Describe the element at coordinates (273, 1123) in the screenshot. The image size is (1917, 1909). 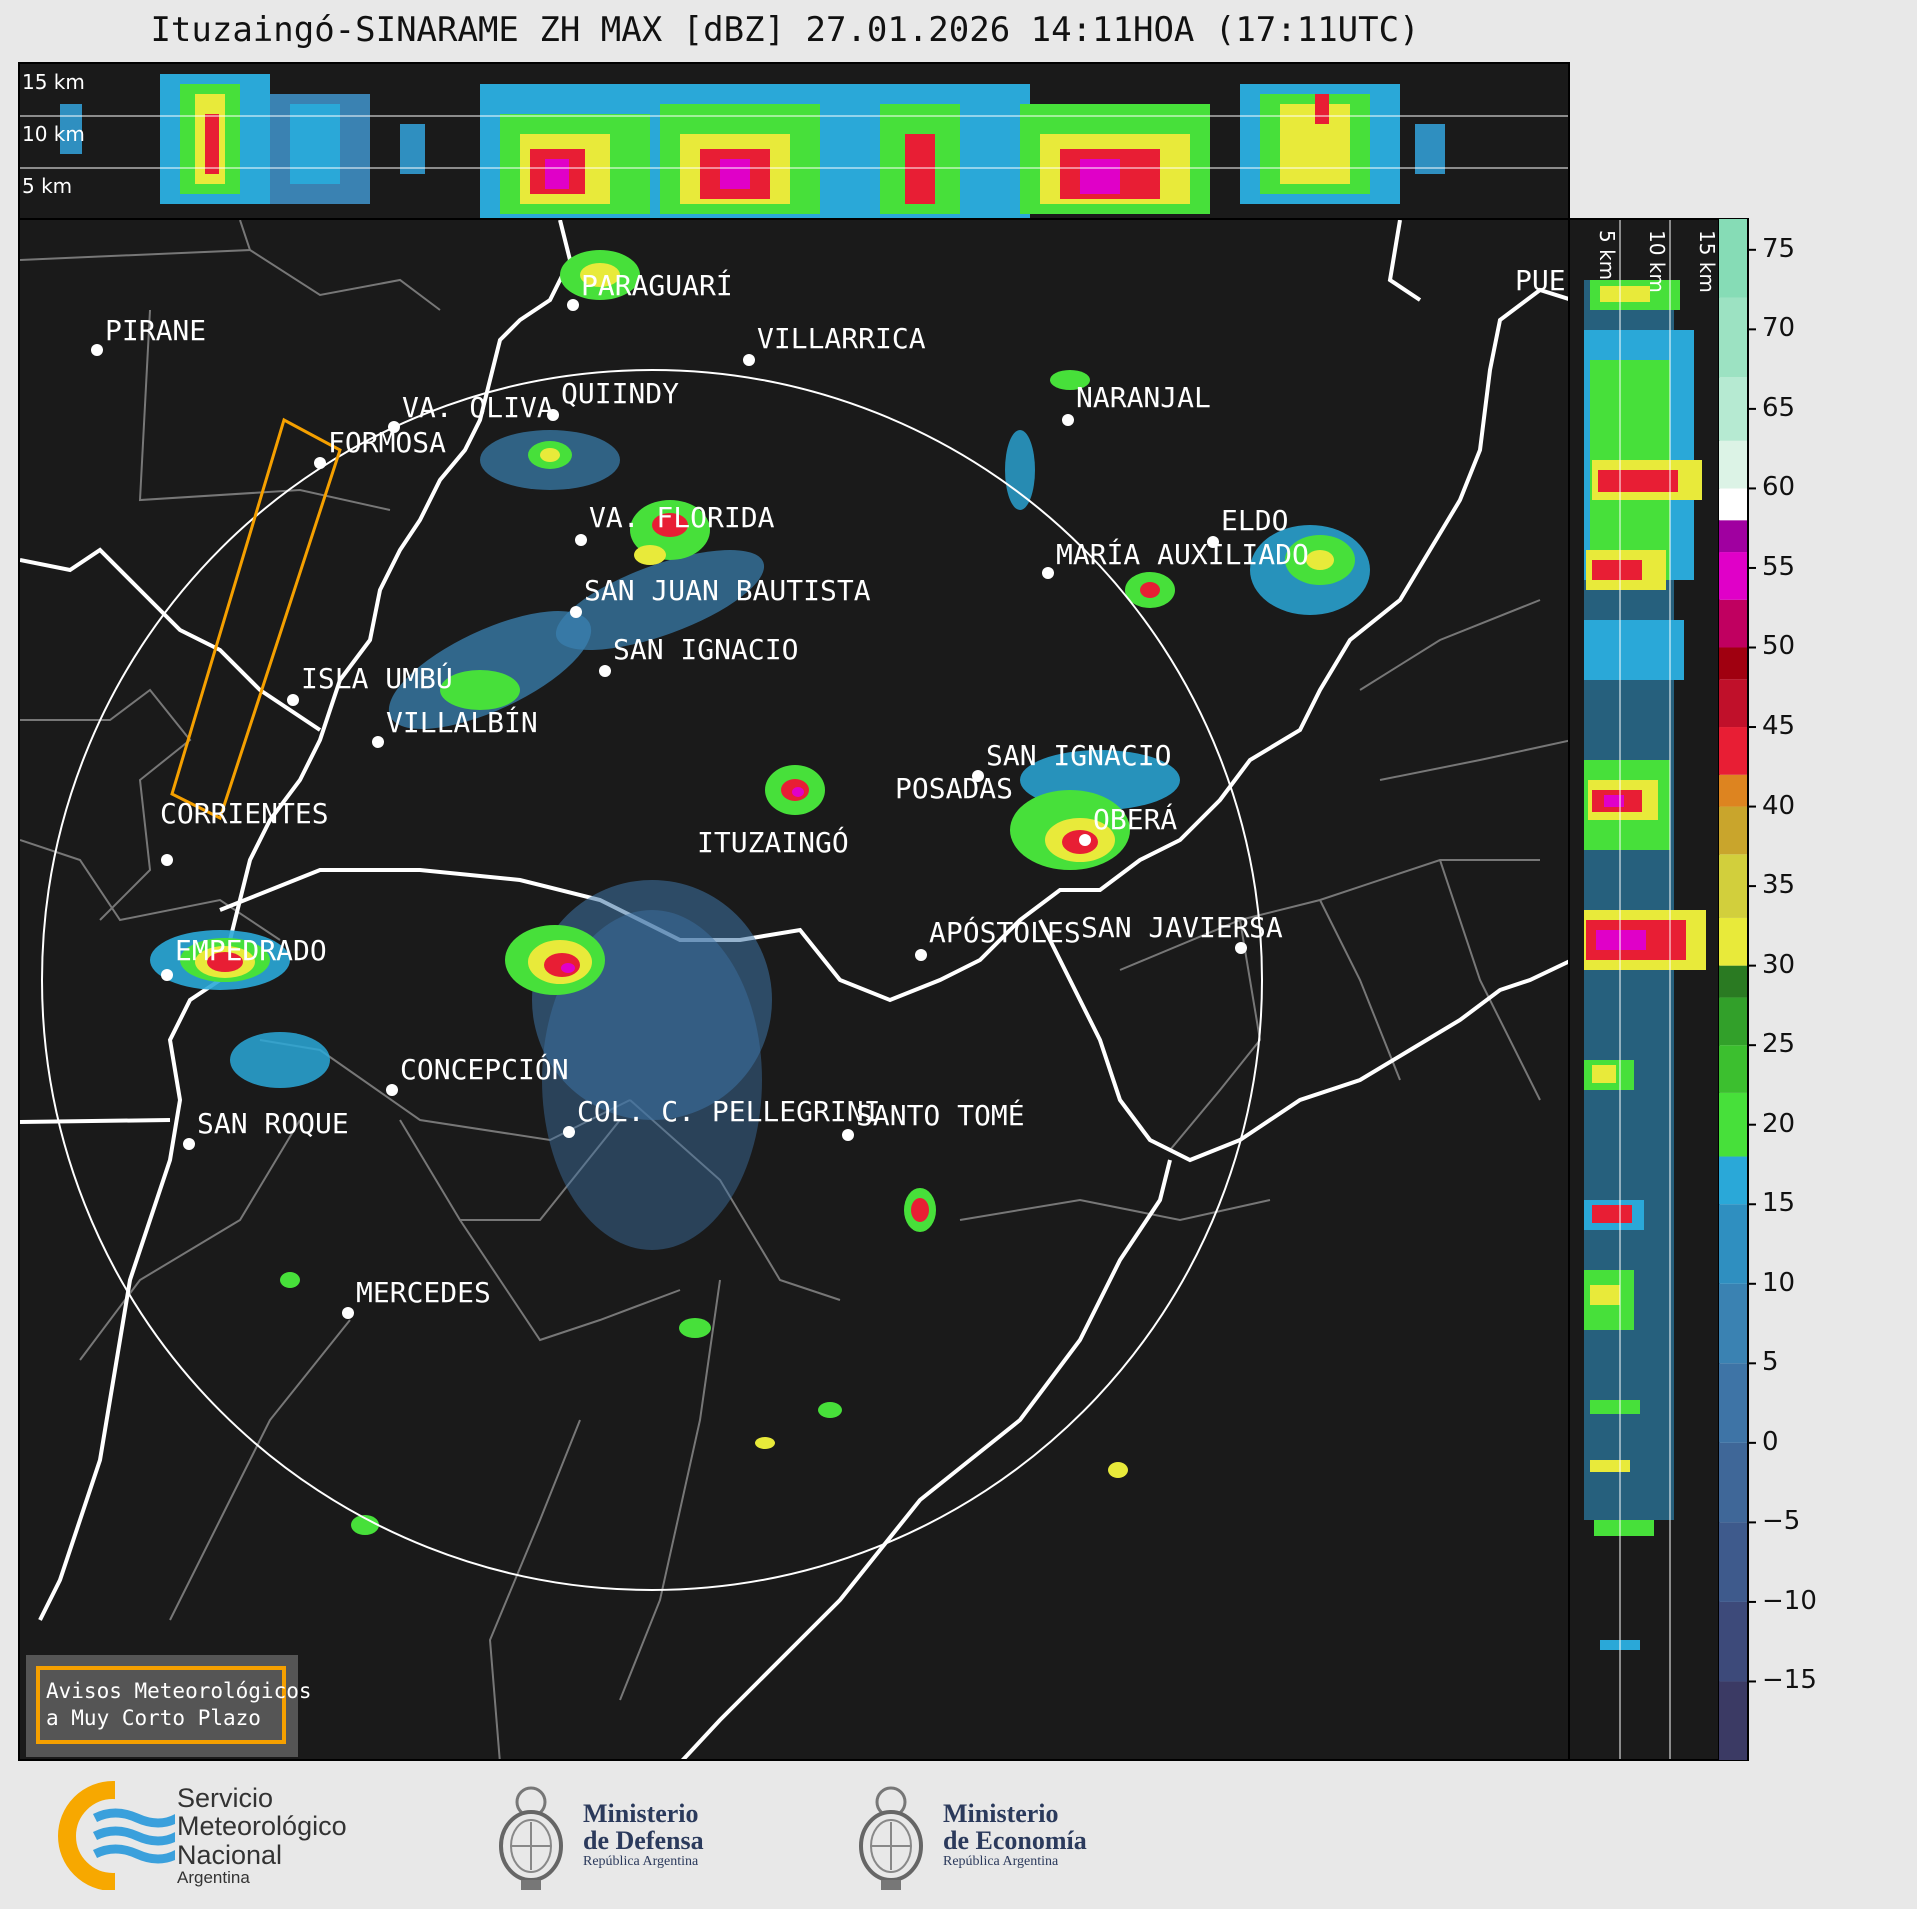
I see `place-label: SAN ROQUE` at that location.